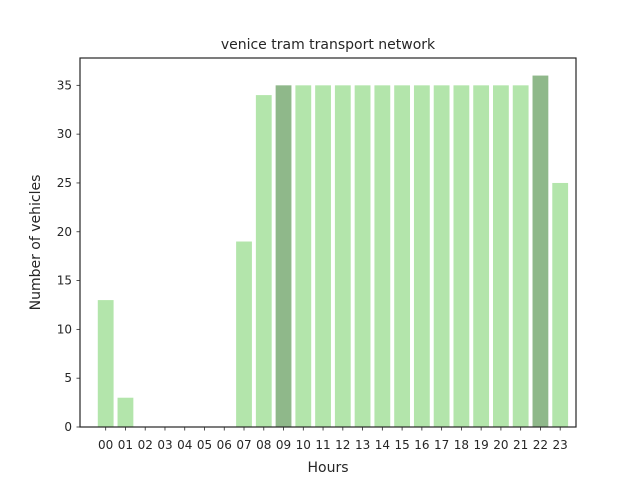 This screenshot has width=640, height=480. What do you see at coordinates (327, 468) in the screenshot?
I see `x-axis-label: Hours` at bounding box center [327, 468].